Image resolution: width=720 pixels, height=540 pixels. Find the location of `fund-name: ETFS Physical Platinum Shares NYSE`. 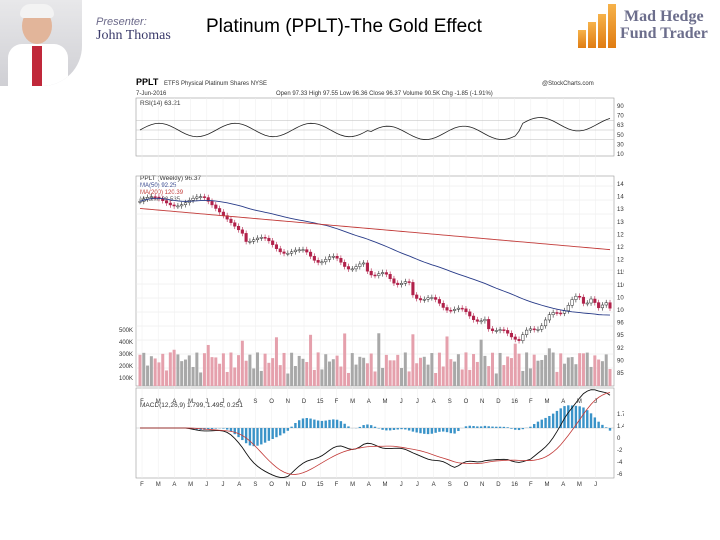

fund-name: ETFS Physical Platinum Shares NYSE is located at coordinates (215, 84).